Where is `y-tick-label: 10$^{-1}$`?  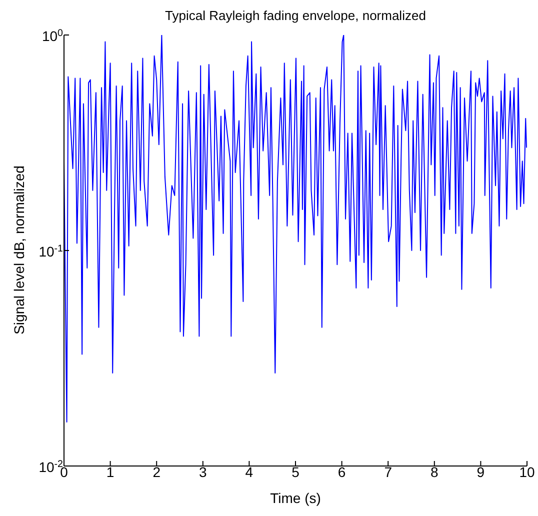 y-tick-label: 10$^{-1}$ is located at coordinates (50, 251).